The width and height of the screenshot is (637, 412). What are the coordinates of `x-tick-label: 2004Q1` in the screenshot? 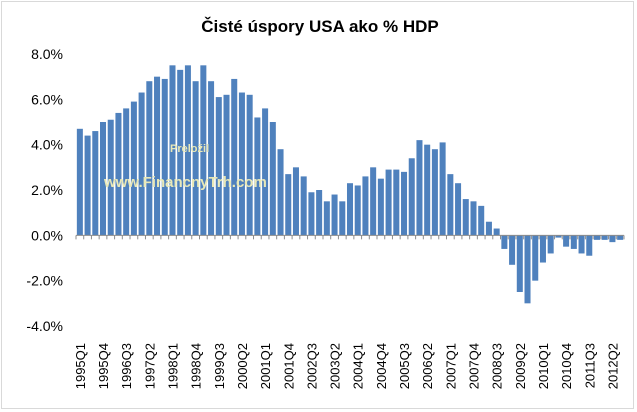 It's located at (358, 366).